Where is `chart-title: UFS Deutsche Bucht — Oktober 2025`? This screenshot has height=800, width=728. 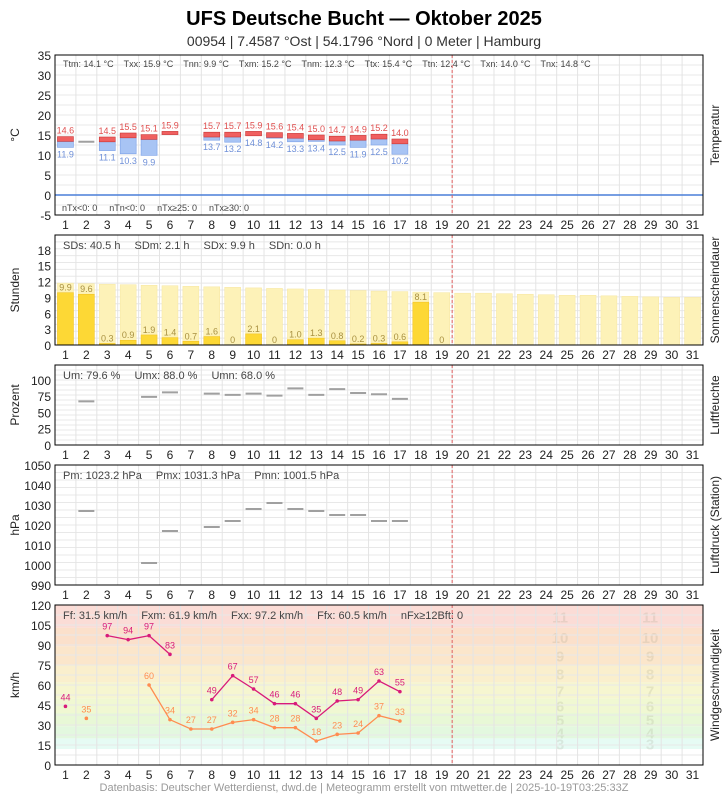 chart-title: UFS Deutsche Bucht — Oktober 2025 is located at coordinates (364, 19).